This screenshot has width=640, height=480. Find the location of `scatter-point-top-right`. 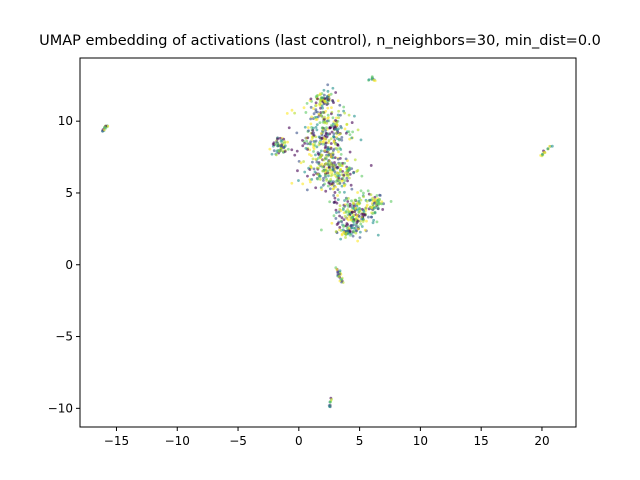

scatter-point-top-right is located at coordinates (372, 77).